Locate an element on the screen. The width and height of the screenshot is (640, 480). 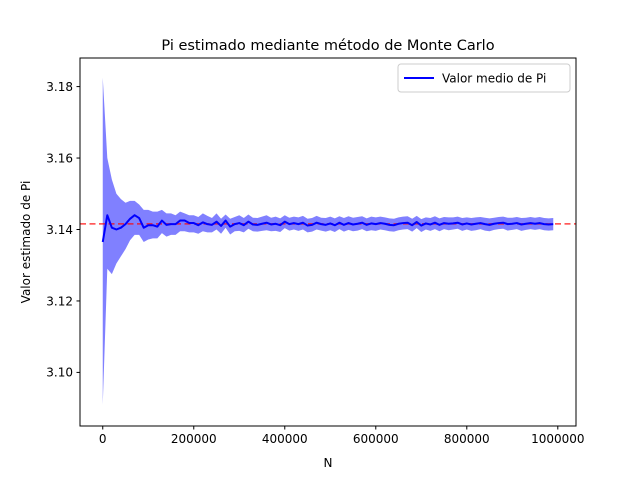
x-tick-label: 600000 is located at coordinates (376, 439).